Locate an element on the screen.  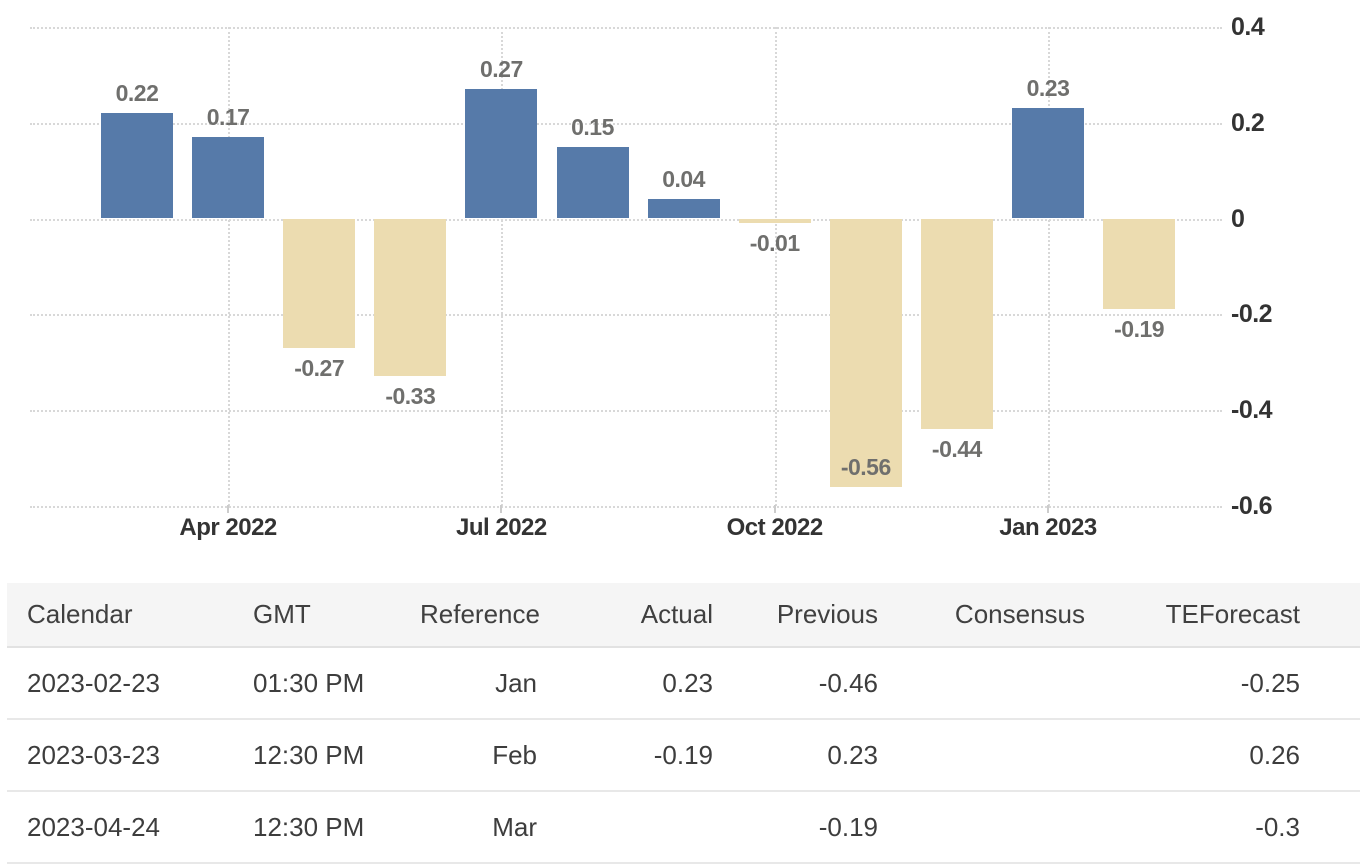
bar-value-label: 0.27 is located at coordinates (501, 69).